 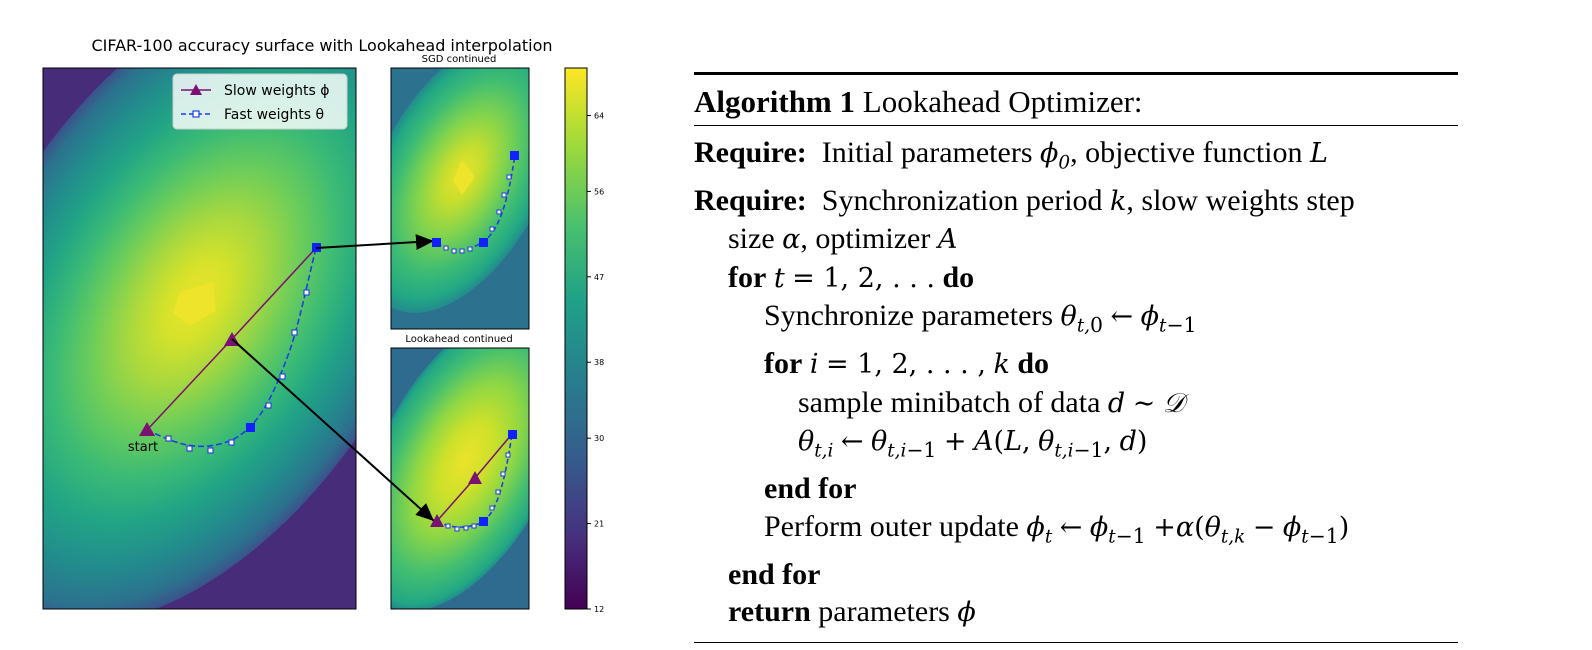 What do you see at coordinates (475, 202) in the screenshot?
I see `sgd-trajectory` at bounding box center [475, 202].